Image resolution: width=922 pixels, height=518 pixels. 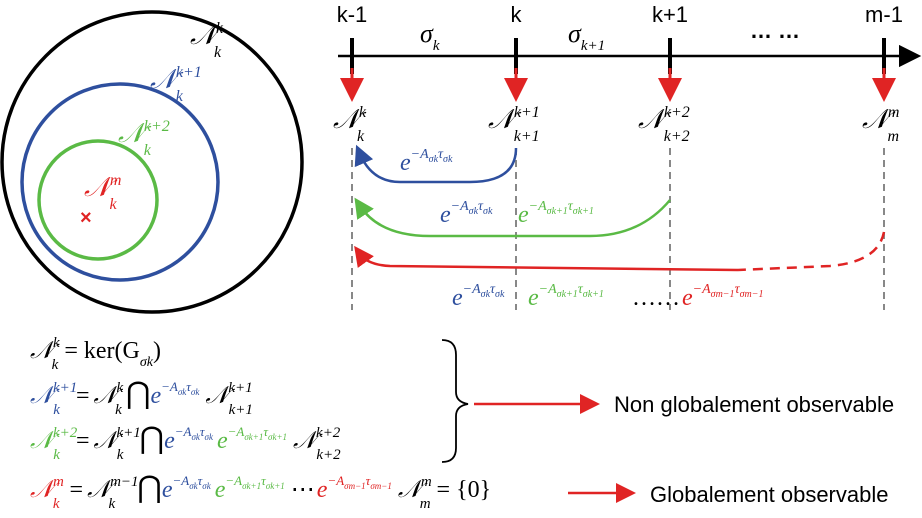 I want to click on center-label: 𝒩m k, so click(x=102, y=192).